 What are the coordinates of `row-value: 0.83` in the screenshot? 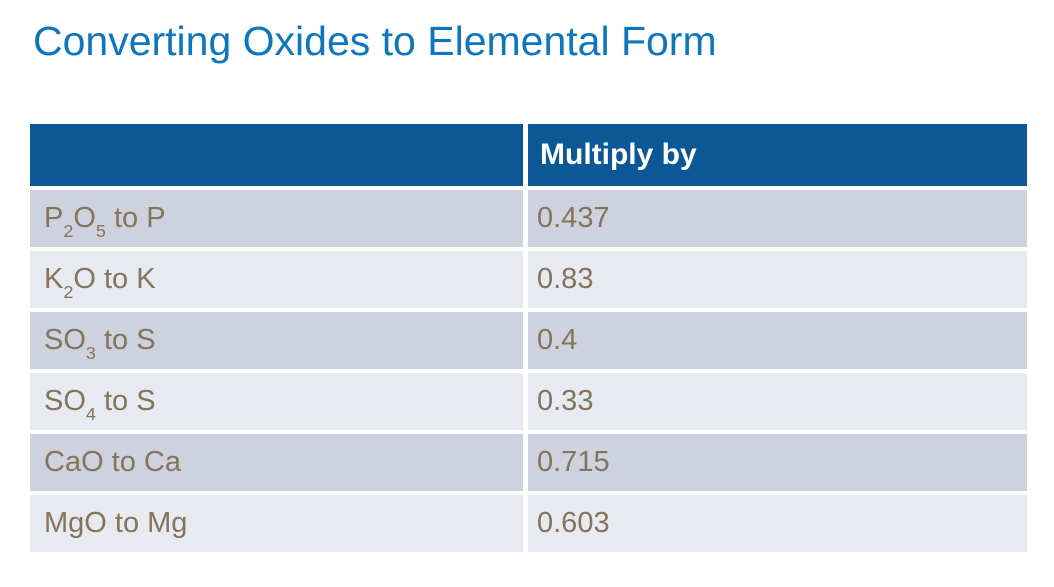 It's located at (777, 281).